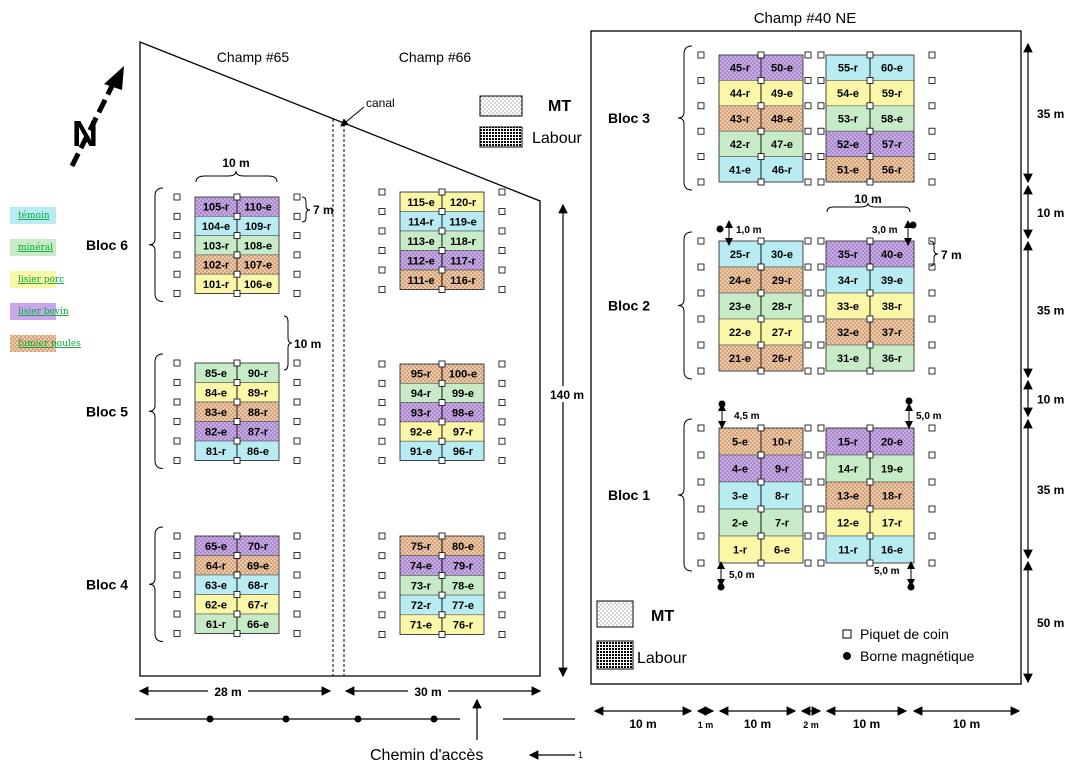 This screenshot has height=765, width=1073. Describe the element at coordinates (782, 67) in the screenshot. I see `plot-cell: 50-e` at that location.